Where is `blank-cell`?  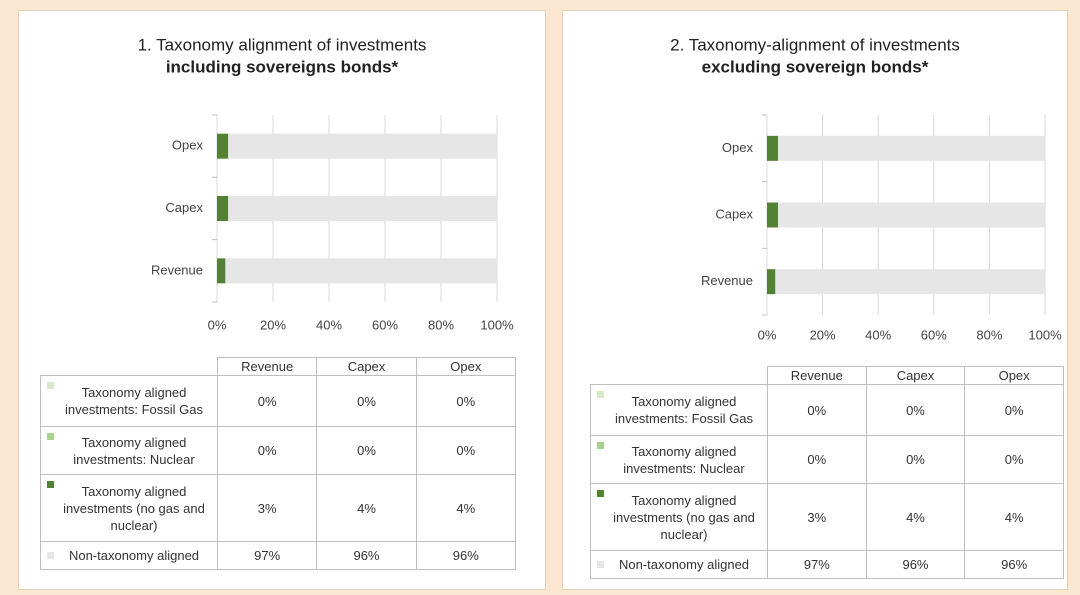 blank-cell is located at coordinates (679, 375).